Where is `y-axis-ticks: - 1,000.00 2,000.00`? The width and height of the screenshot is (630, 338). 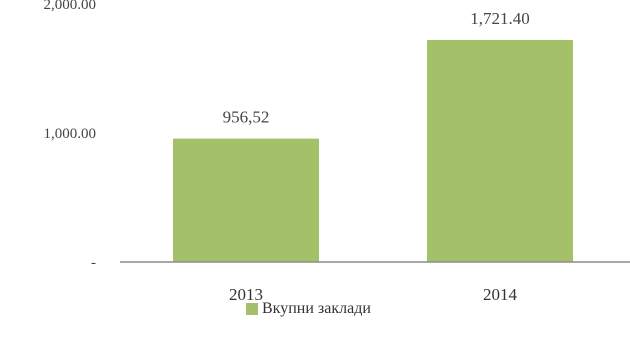
y-axis-ticks: - 1,000.00 2,000.00 is located at coordinates (70, 135).